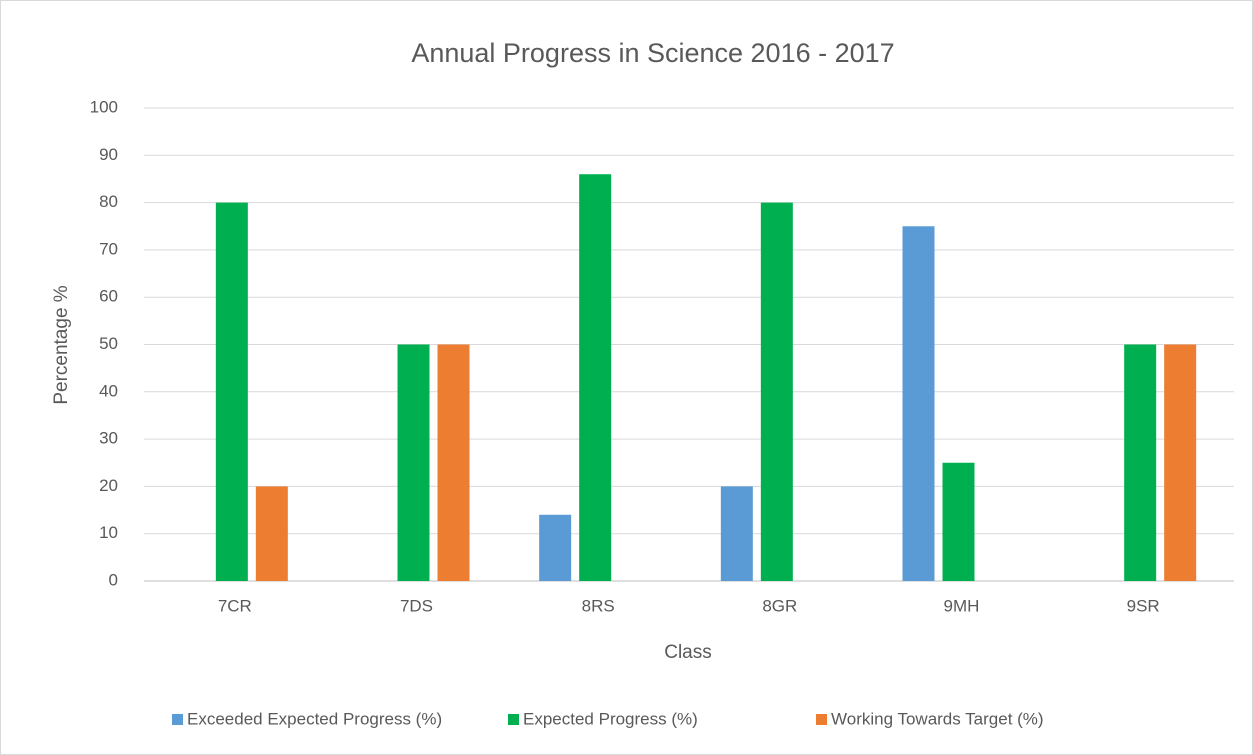 The image size is (1253, 755). Describe the element at coordinates (61, 344) in the screenshot. I see `y-axis-label: Percentage %` at that location.